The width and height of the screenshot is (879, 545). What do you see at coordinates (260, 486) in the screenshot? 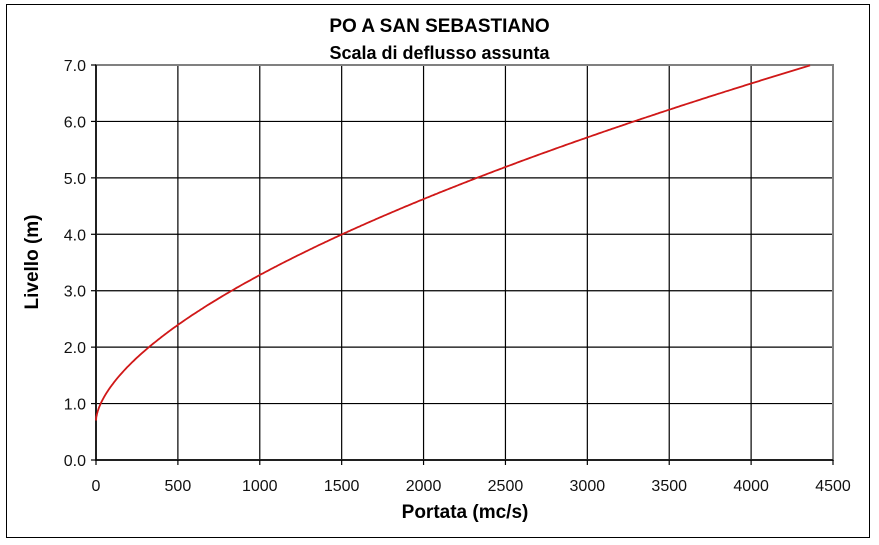
I see `x-tick-label: 1000` at bounding box center [260, 486].